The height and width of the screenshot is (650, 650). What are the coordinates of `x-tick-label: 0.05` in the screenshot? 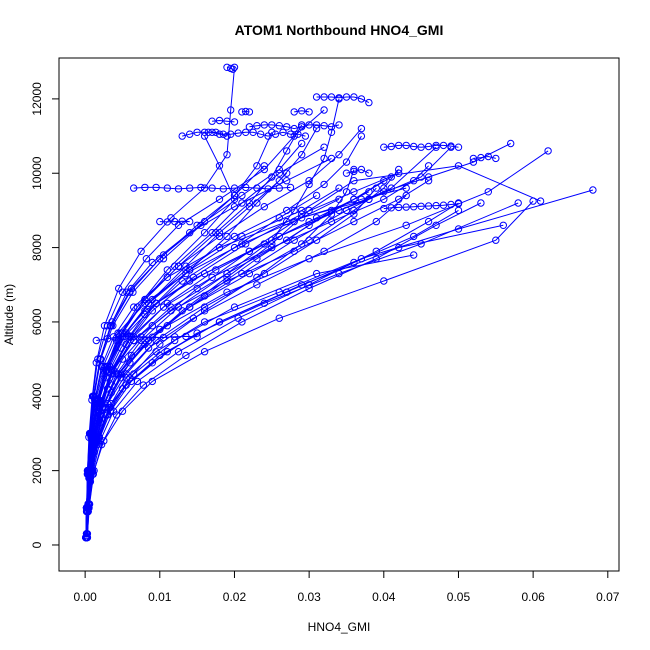 It's located at (459, 597).